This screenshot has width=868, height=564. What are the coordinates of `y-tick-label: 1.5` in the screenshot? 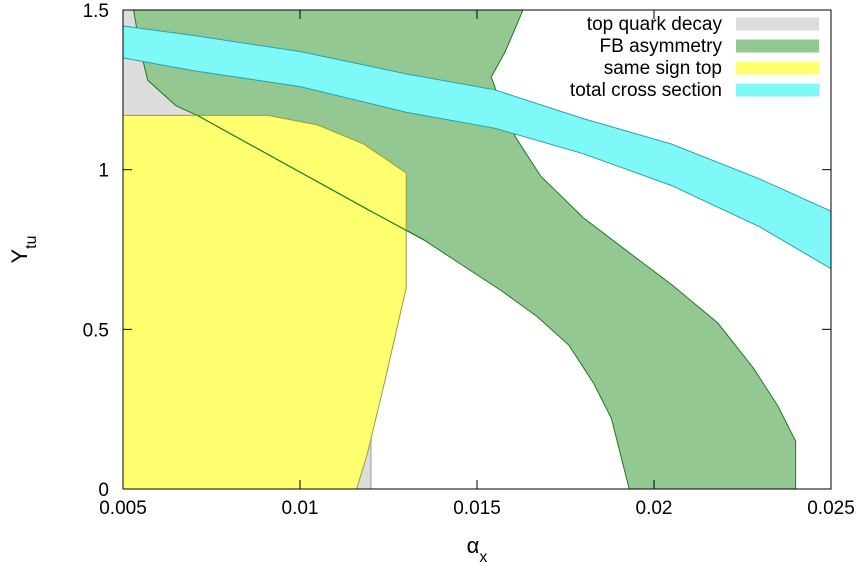 It's located at (96, 11).